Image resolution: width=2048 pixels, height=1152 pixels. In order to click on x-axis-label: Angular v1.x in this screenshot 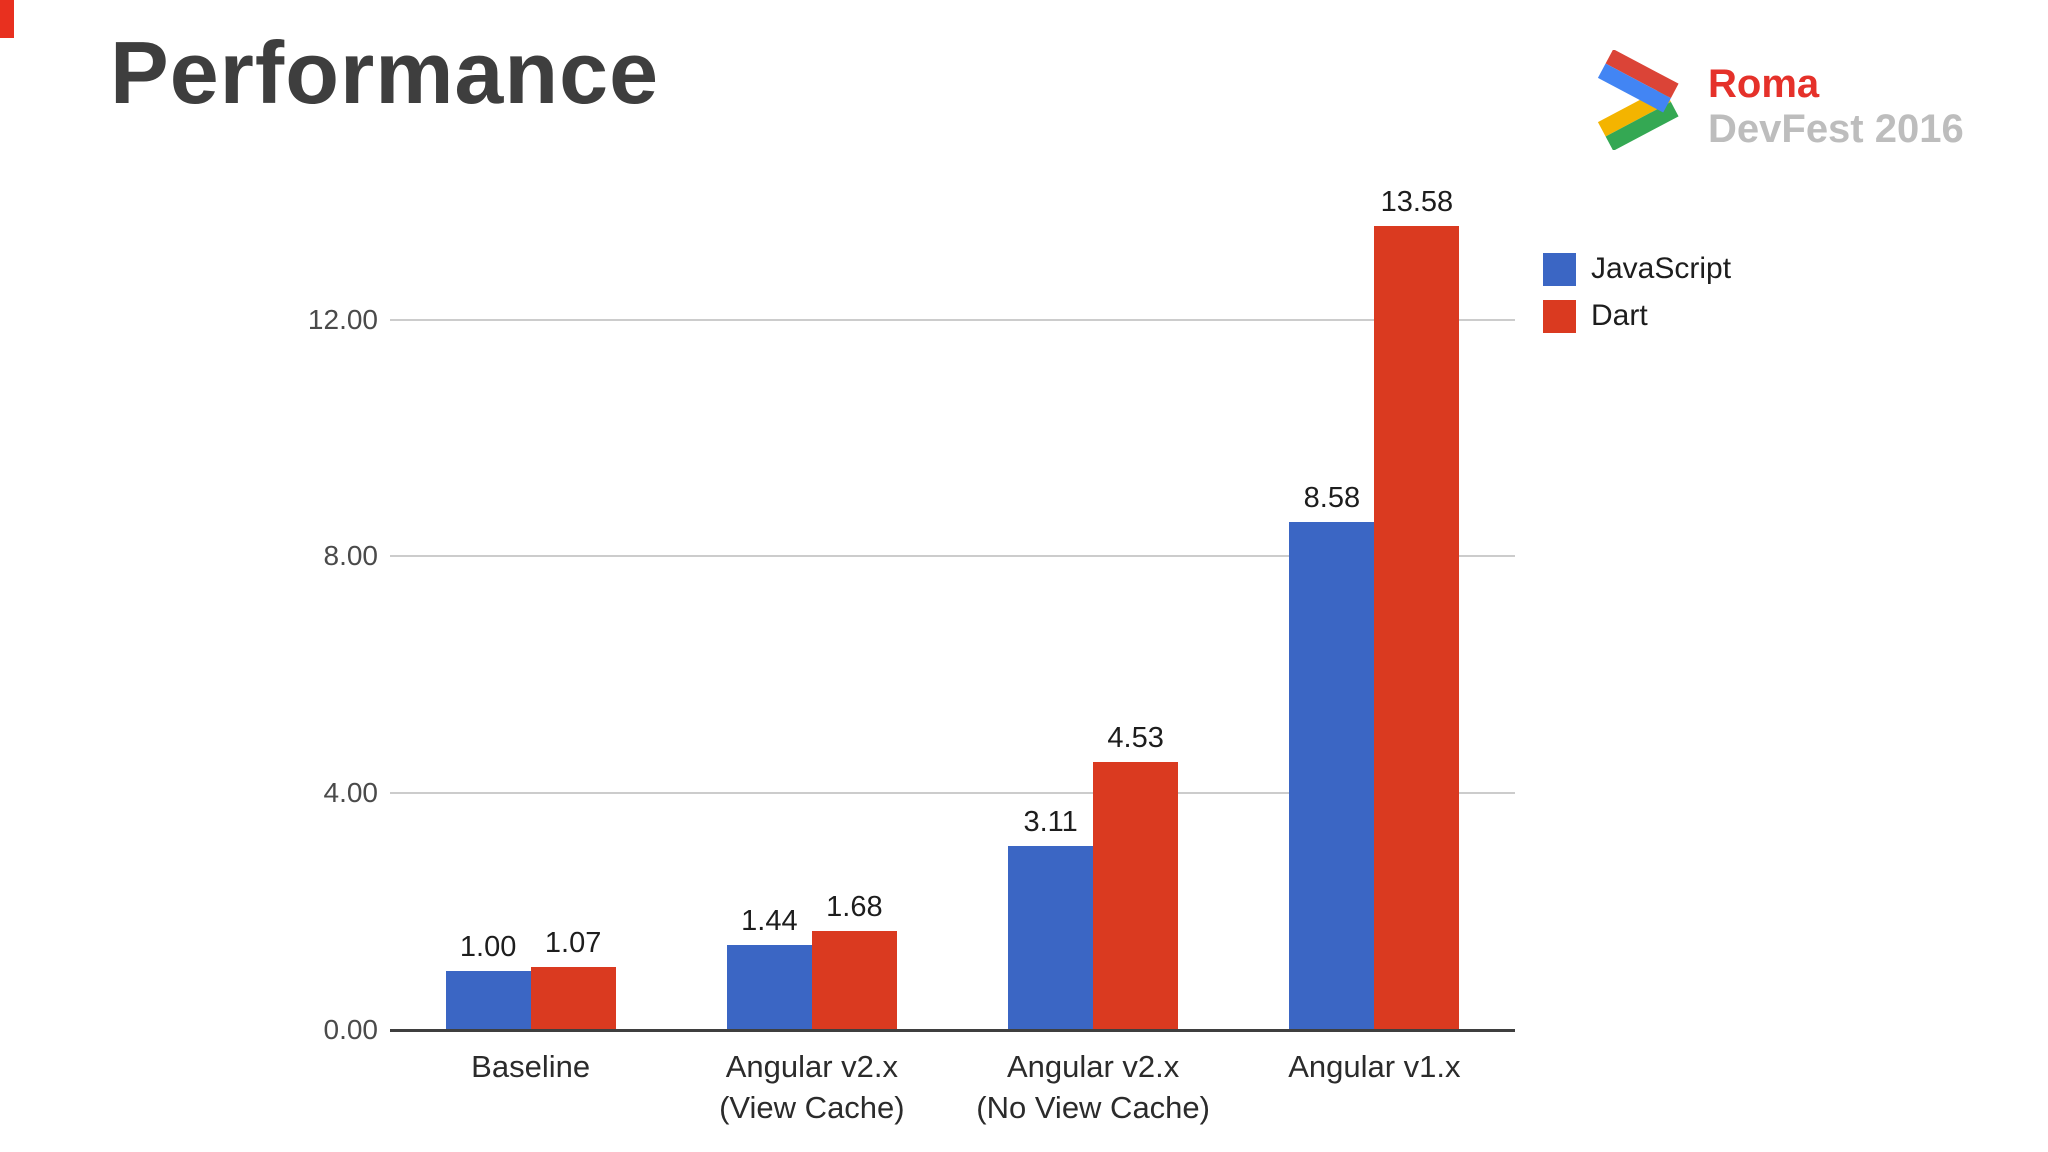, I will do `click(1374, 1087)`.